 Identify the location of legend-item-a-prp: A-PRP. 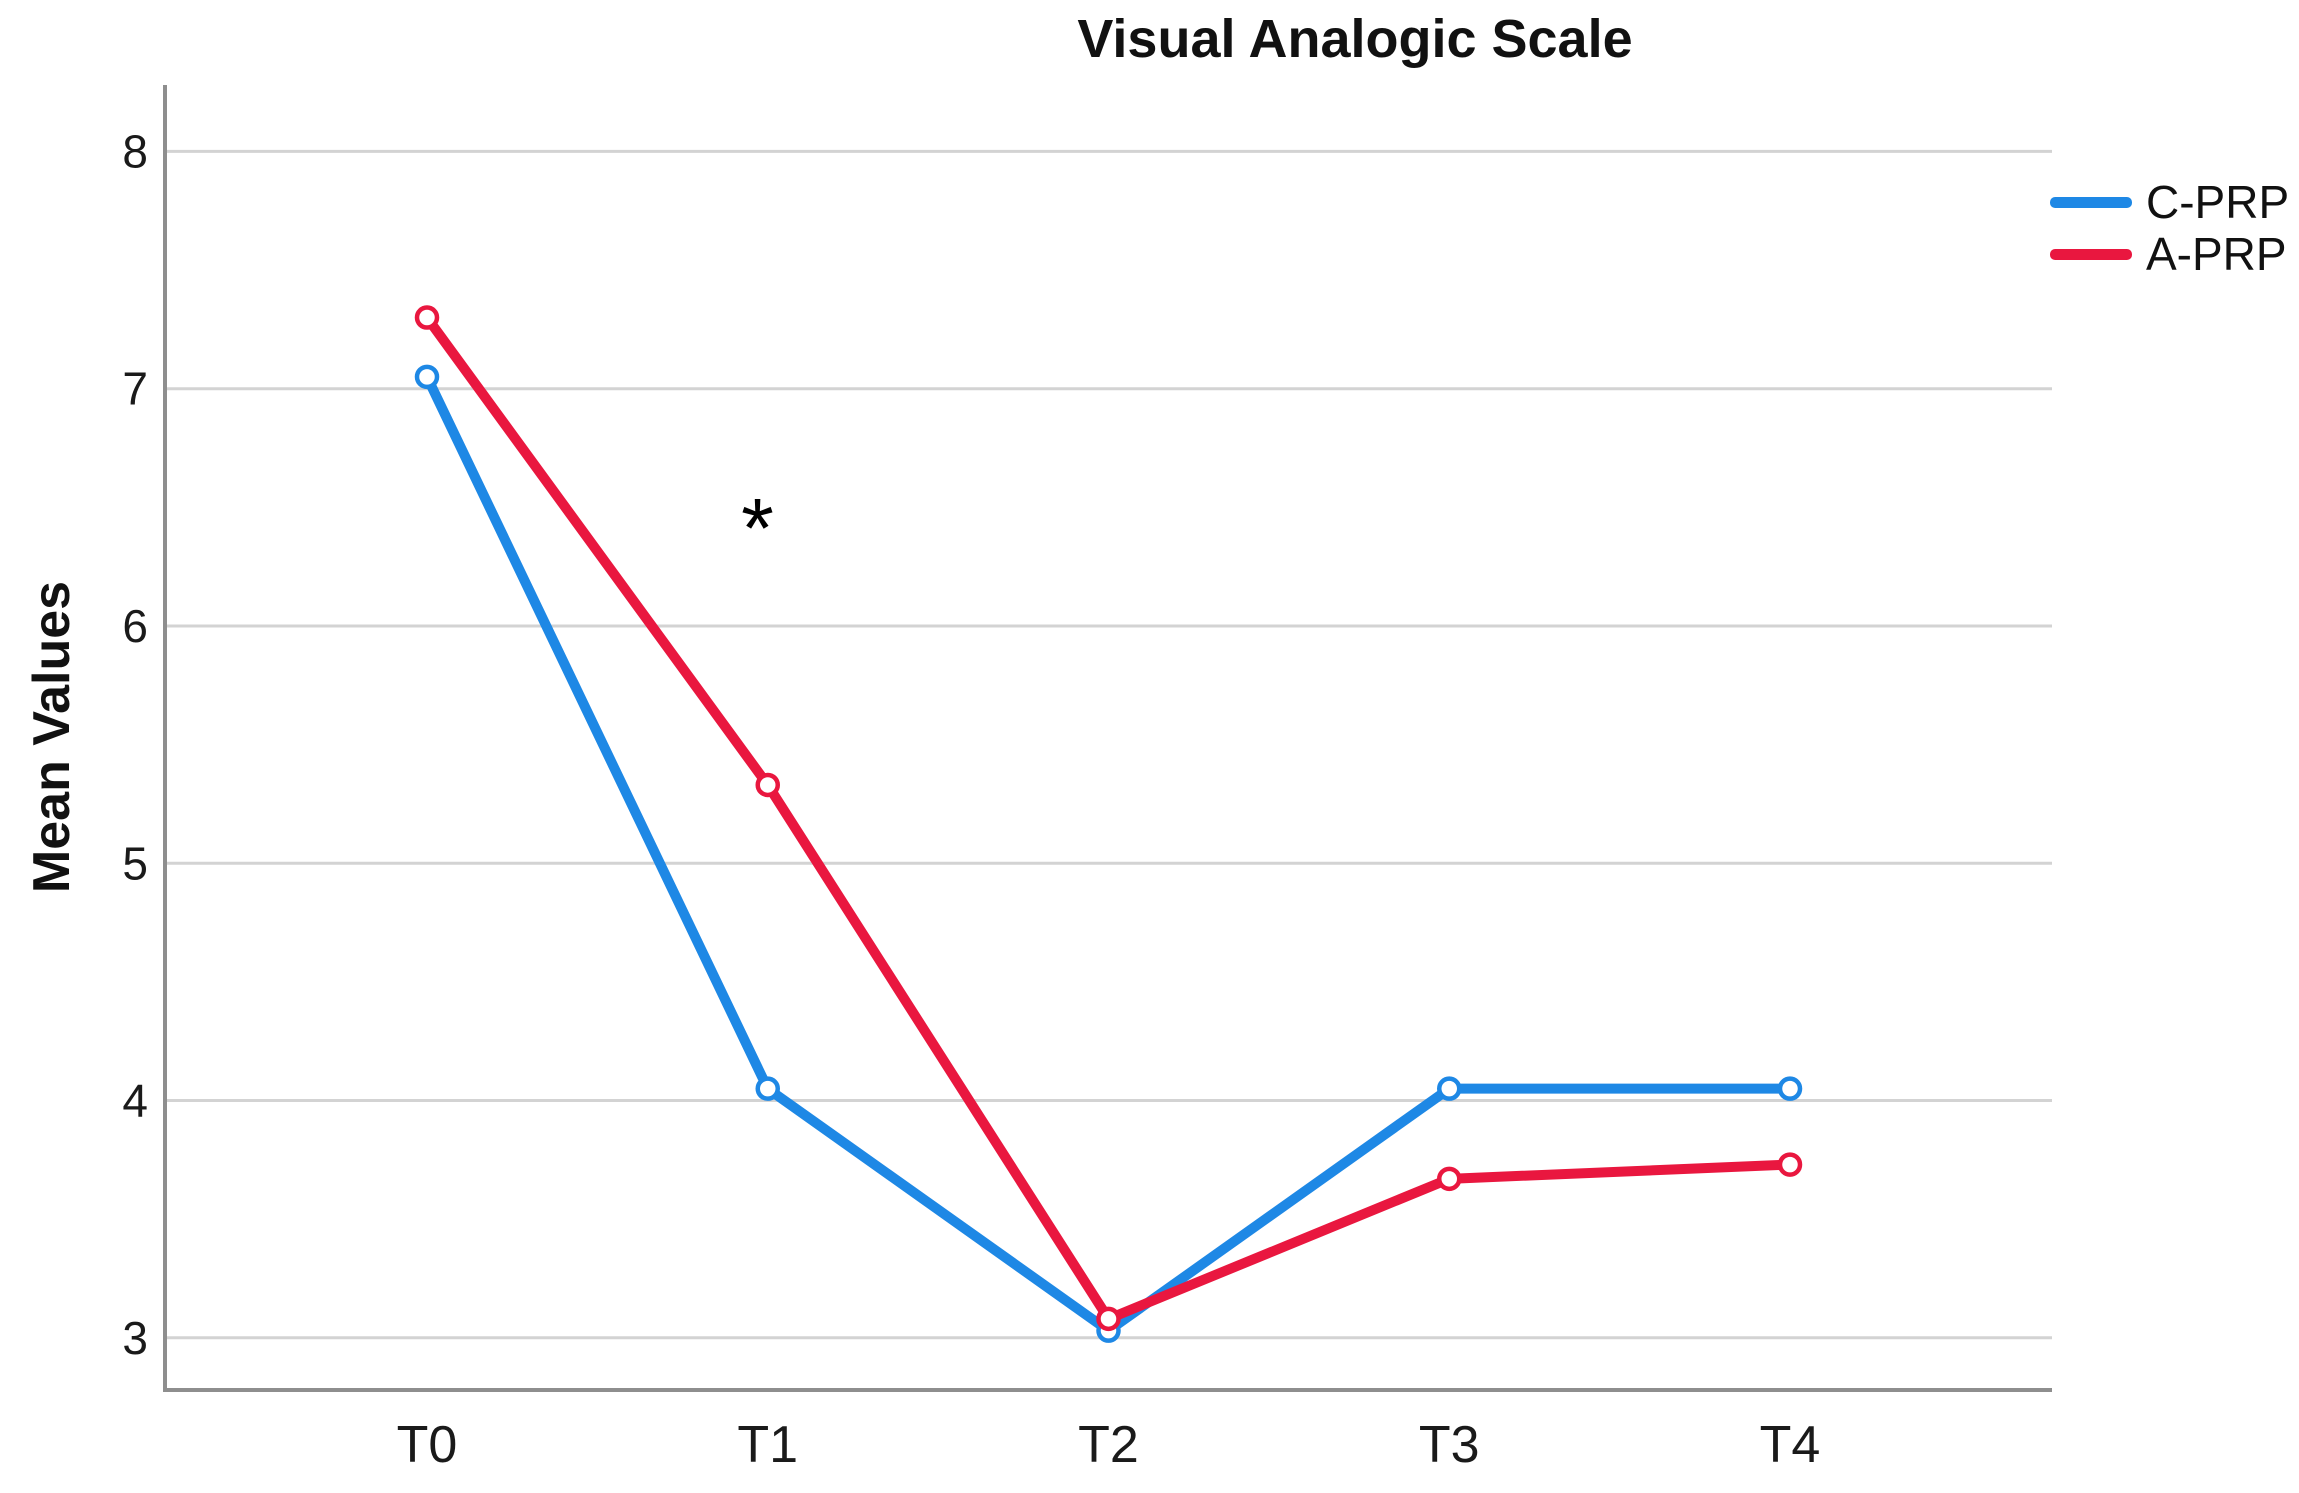
(2169, 254).